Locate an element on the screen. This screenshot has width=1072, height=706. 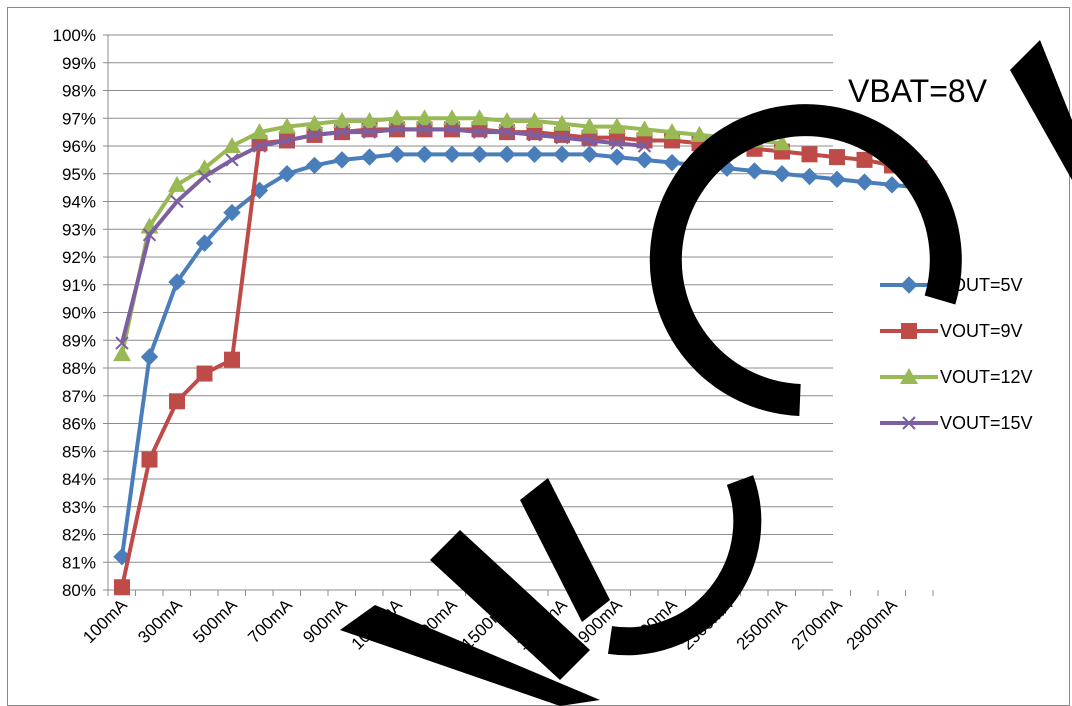
y-tick-label: 100% is located at coordinates (74, 35).